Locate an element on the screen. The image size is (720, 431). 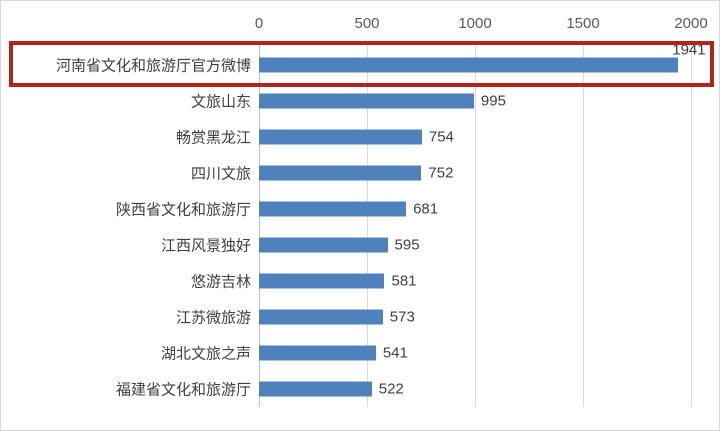
value-label: 522 is located at coordinates (391, 389).